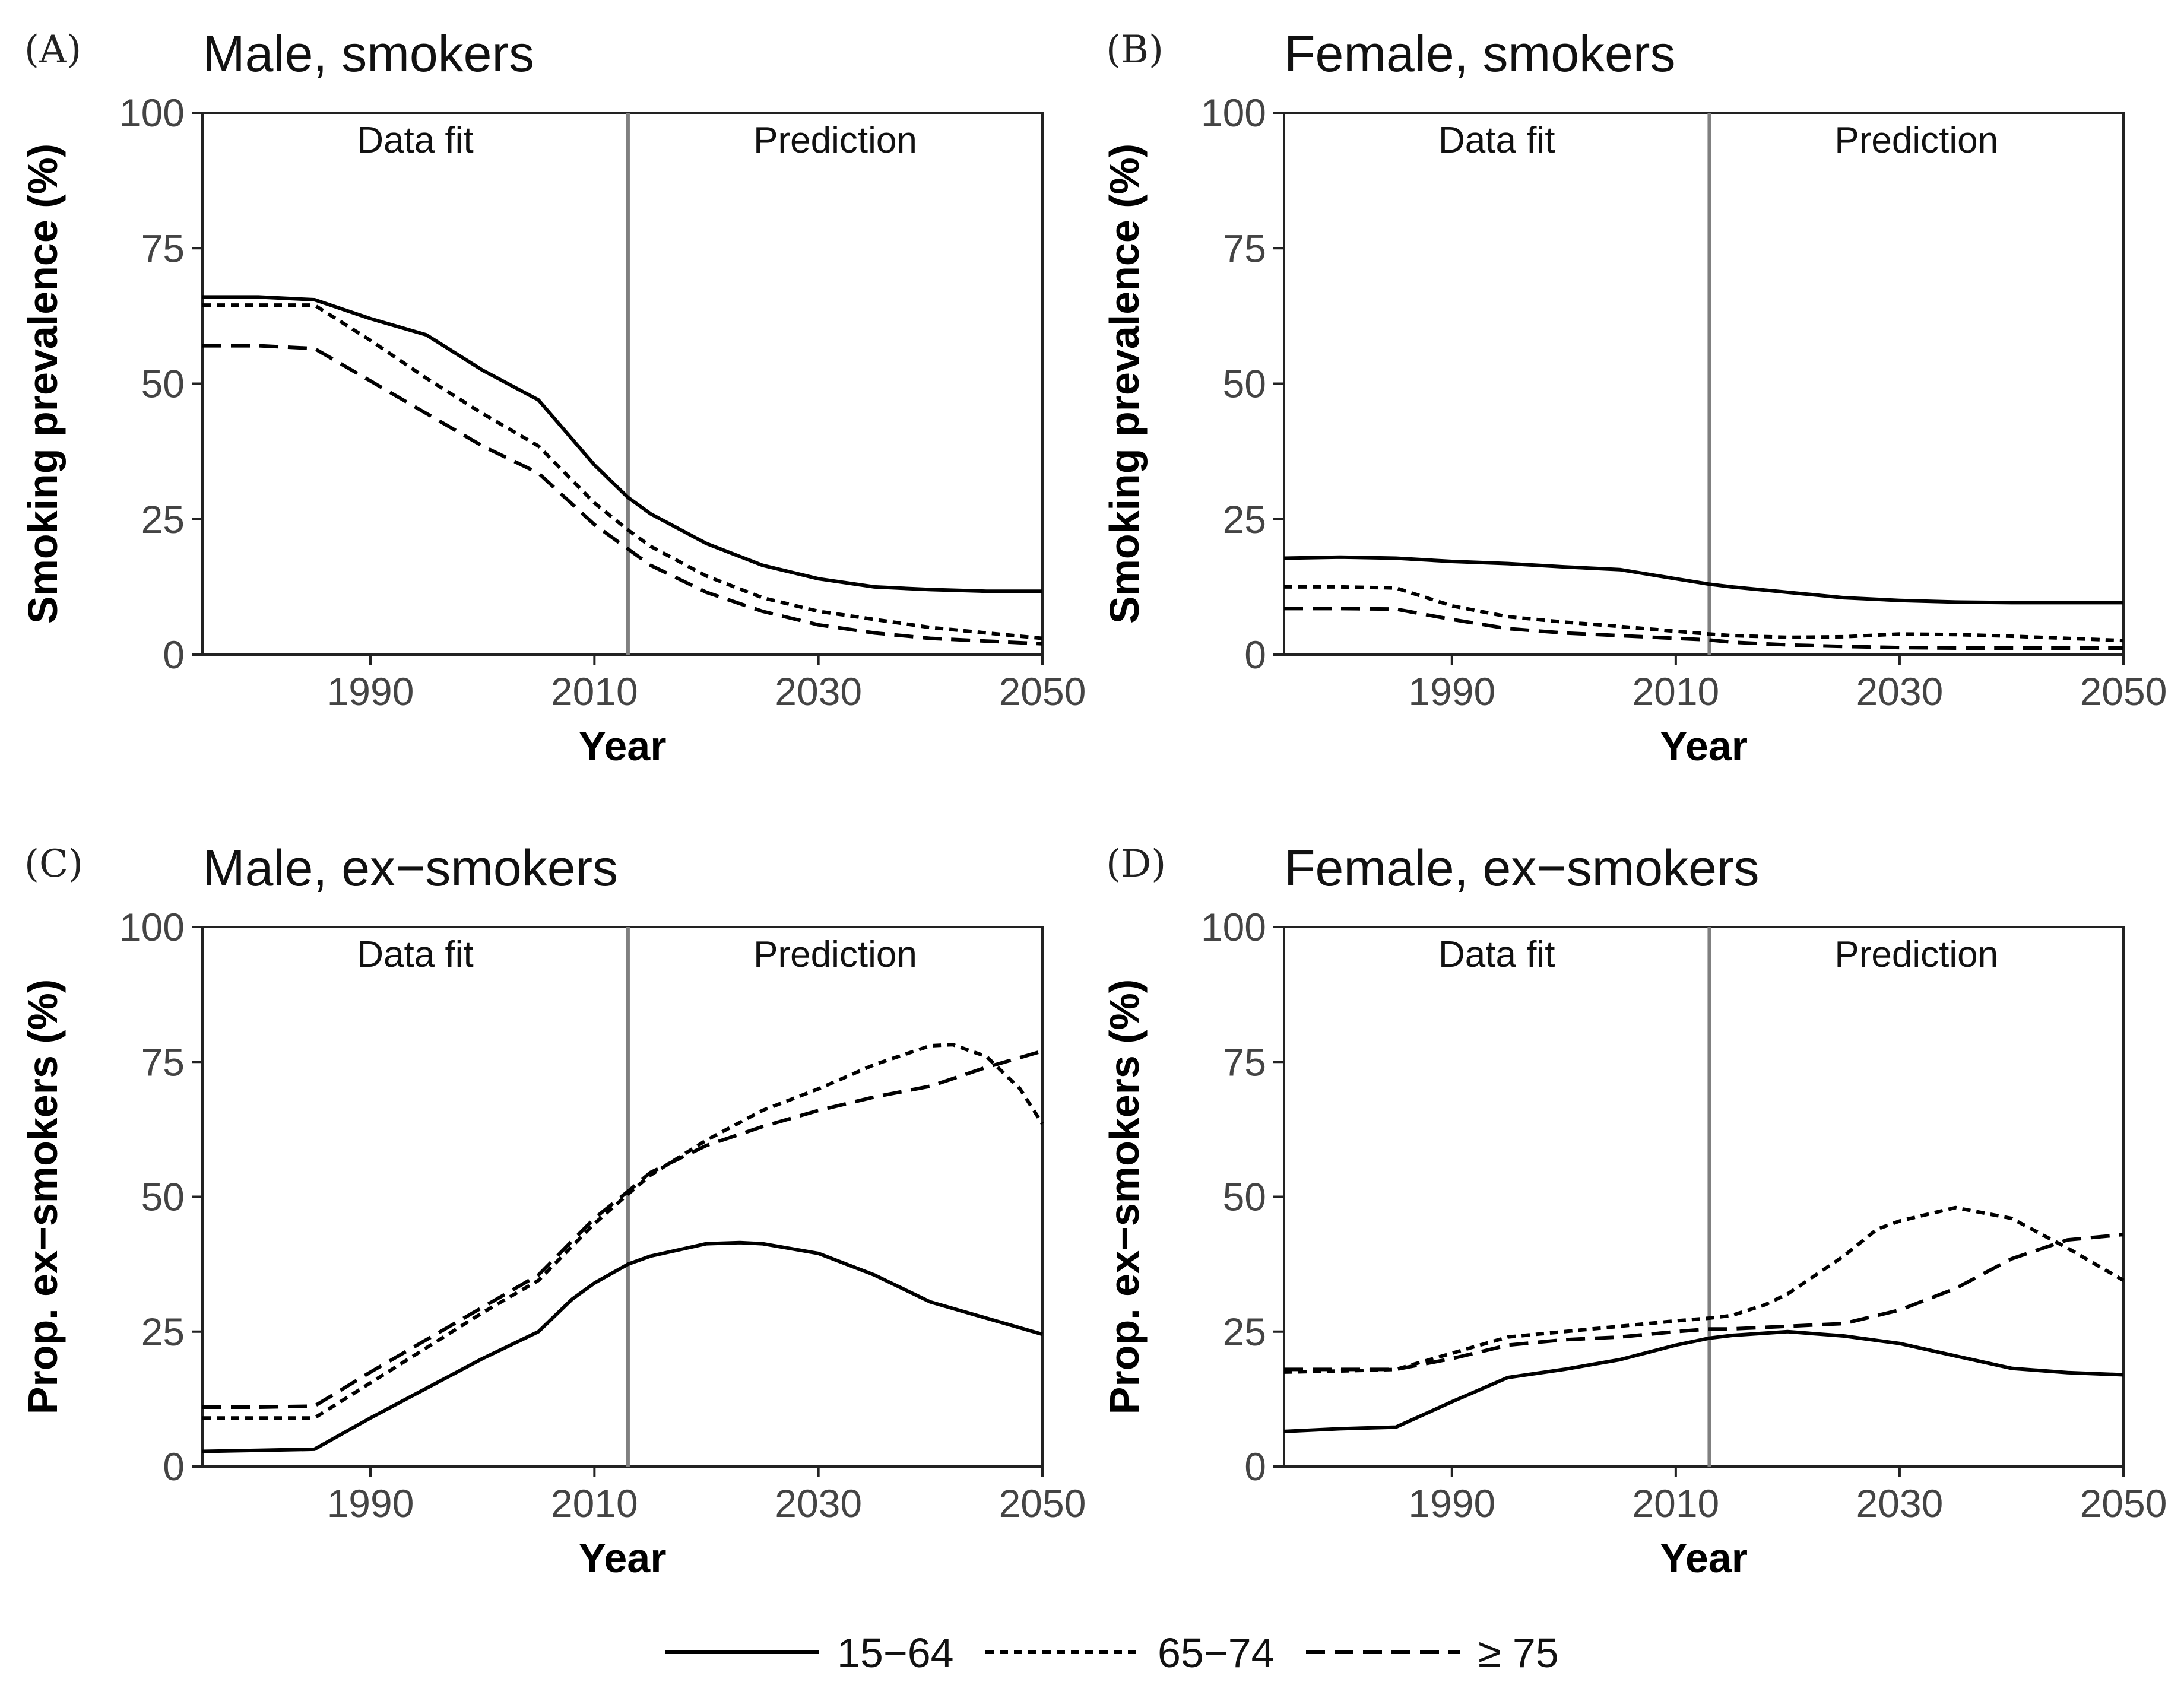 This screenshot has height=1695, width=2184. I want to click on legend-label: 65−74, so click(1216, 1653).